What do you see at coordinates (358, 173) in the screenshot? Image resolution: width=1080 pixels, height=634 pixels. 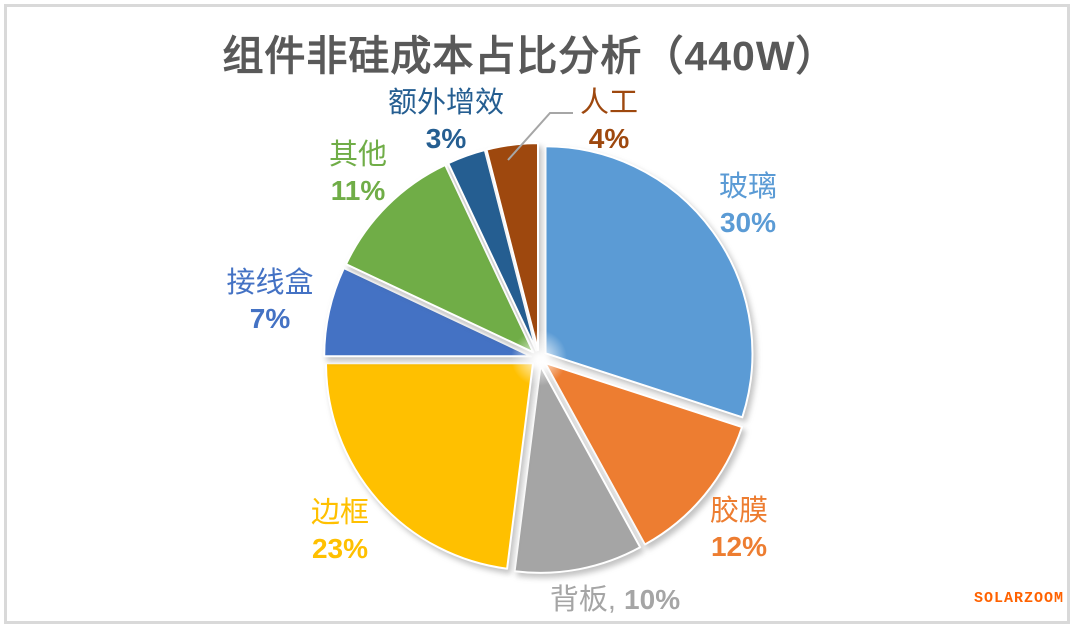 I see `slice-label-other: 其他 11%` at bounding box center [358, 173].